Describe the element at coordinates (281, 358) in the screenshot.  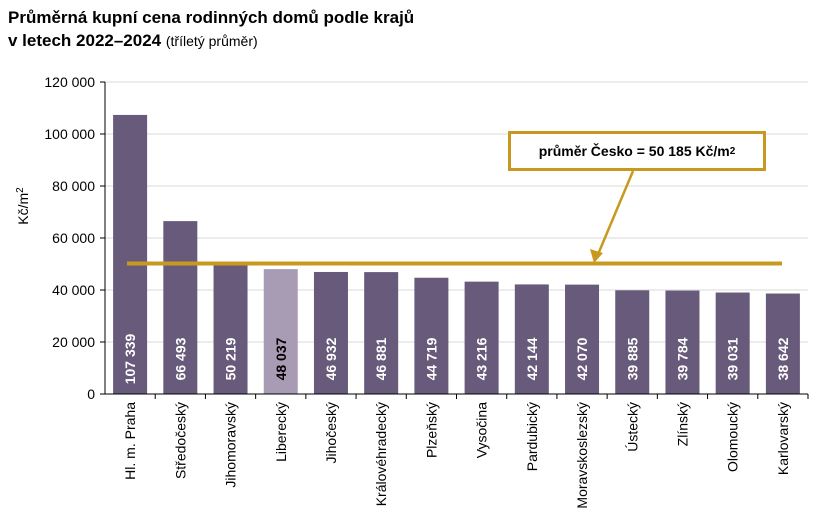
I see `bar-value-label: 48 037` at that location.